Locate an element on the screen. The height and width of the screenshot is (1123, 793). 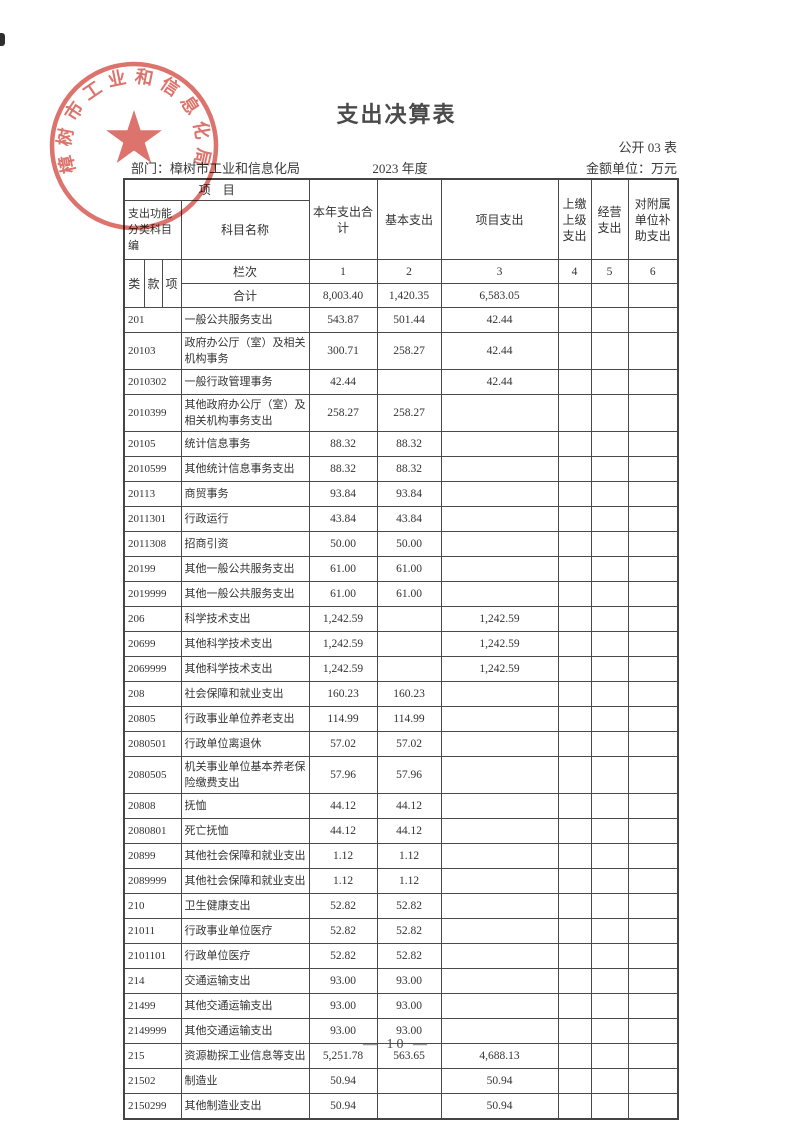
table-row: 21499 其他交通运输支出 93.00 93.00 is located at coordinates (401, 1006).